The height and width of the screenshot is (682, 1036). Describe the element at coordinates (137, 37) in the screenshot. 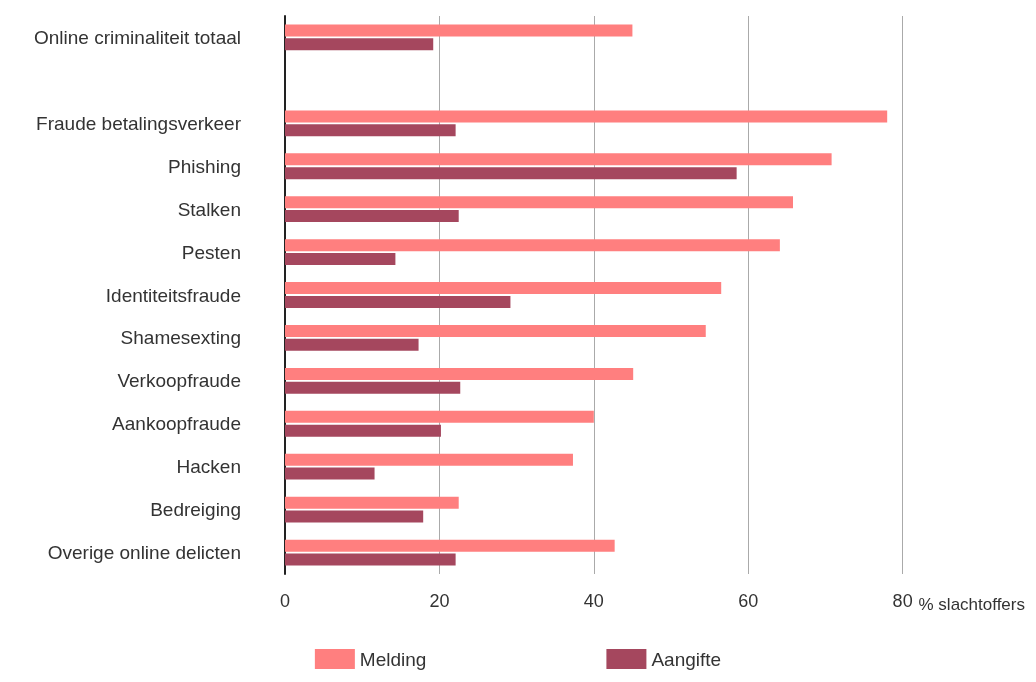

I see `y-tick-label: Online criminaliteit totaal` at that location.